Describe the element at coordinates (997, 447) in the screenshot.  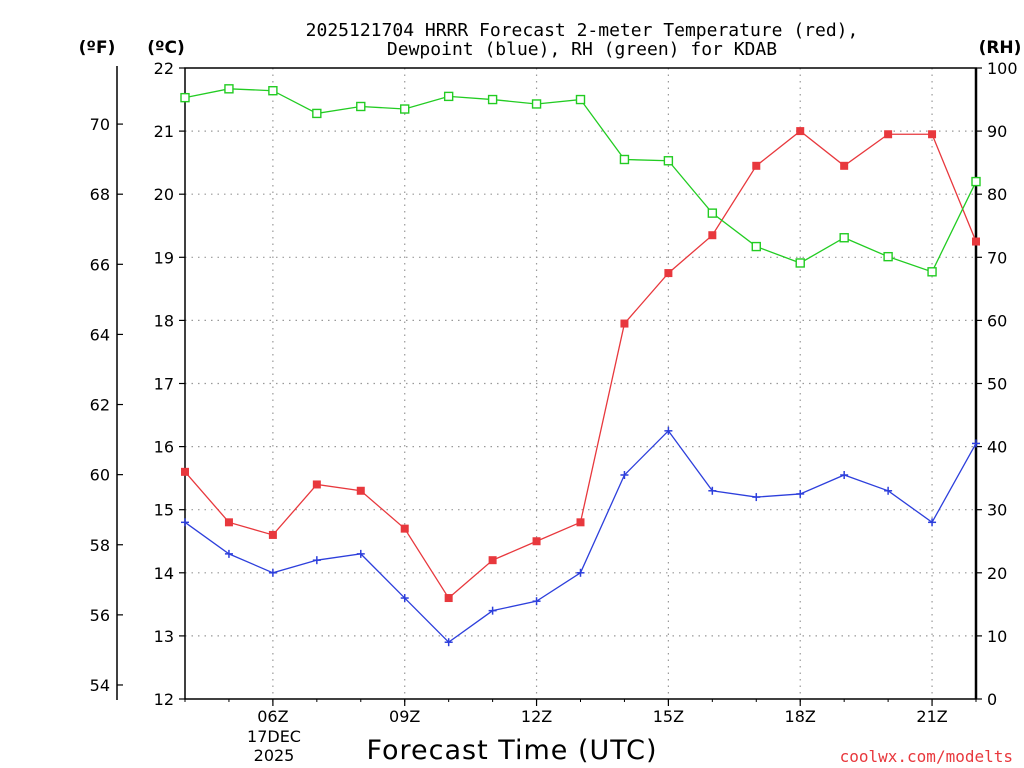
I see `rh-tick-label: 40` at that location.